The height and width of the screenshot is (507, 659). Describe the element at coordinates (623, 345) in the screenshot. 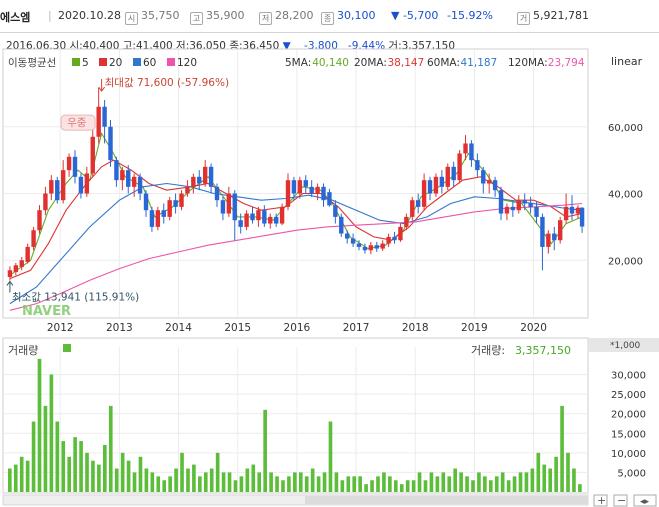

I see `unit-label-bg` at that location.